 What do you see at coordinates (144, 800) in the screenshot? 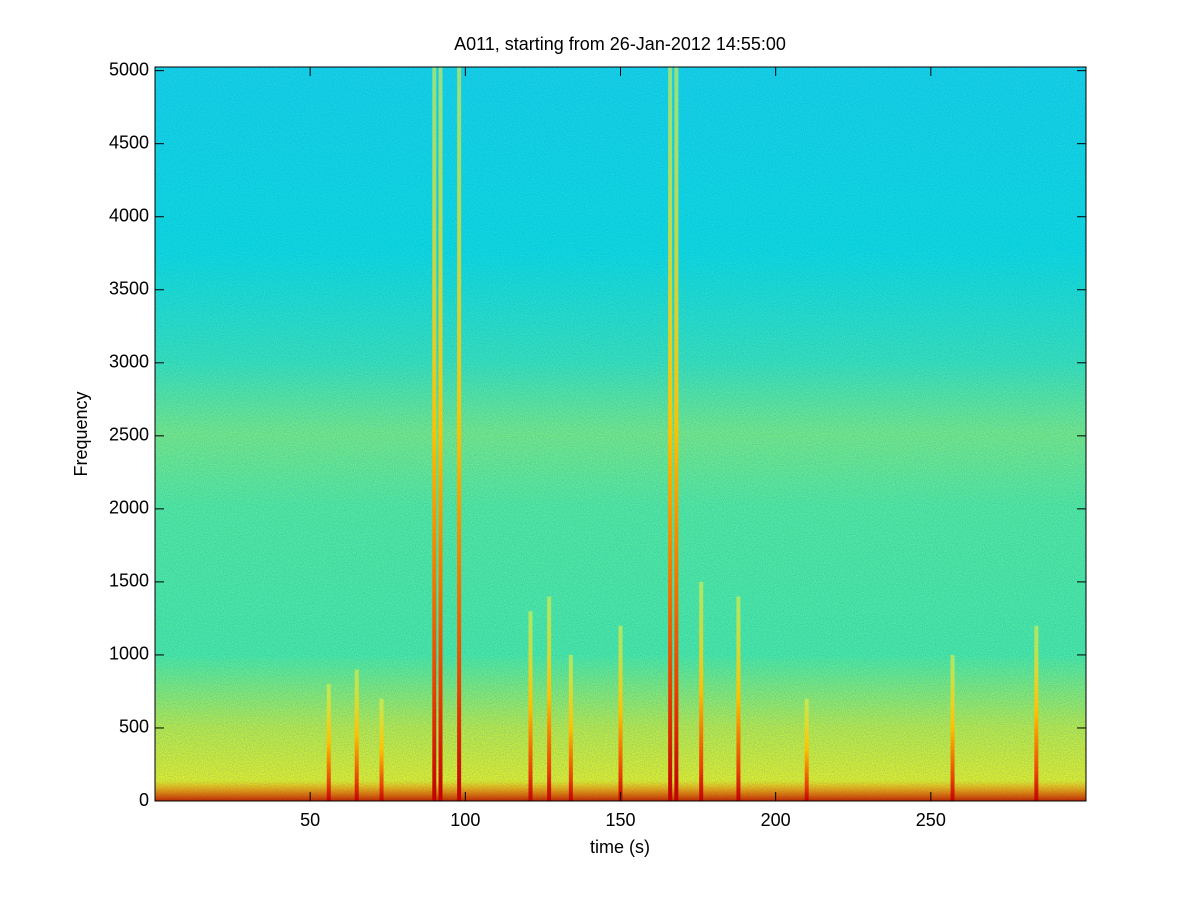
I see `y-tick-label: 0` at bounding box center [144, 800].